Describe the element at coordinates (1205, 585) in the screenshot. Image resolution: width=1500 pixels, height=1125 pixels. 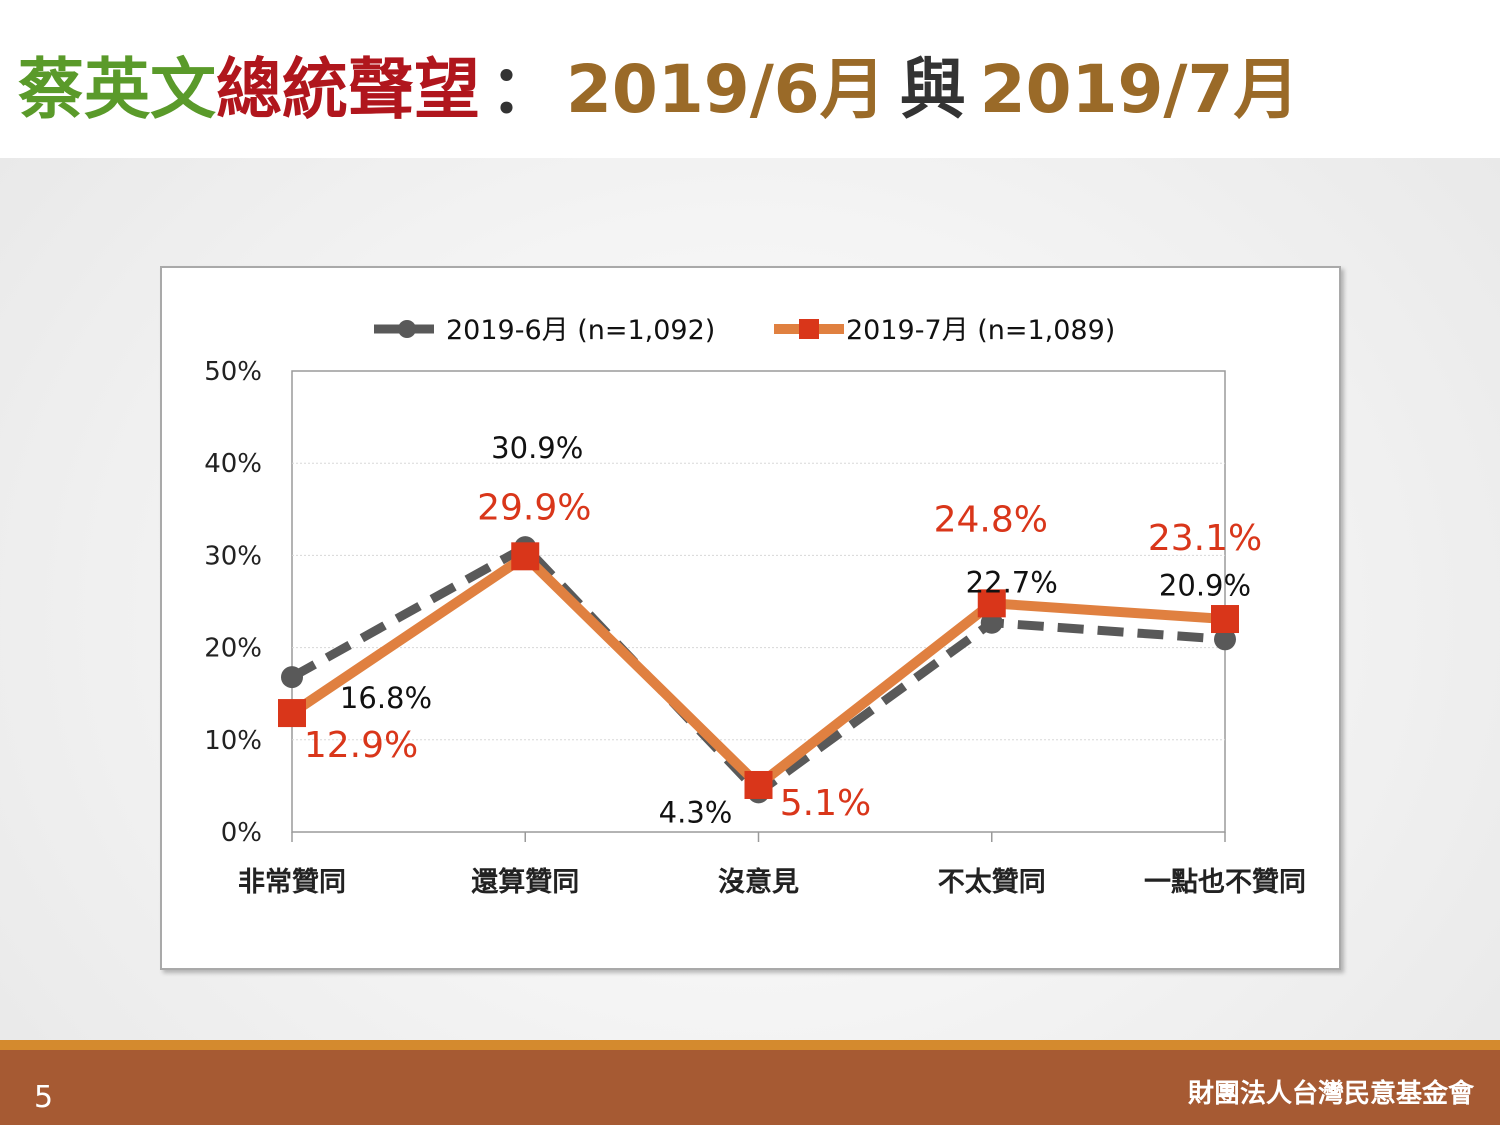
I see `data-label-2019-06: 20.9%` at that location.